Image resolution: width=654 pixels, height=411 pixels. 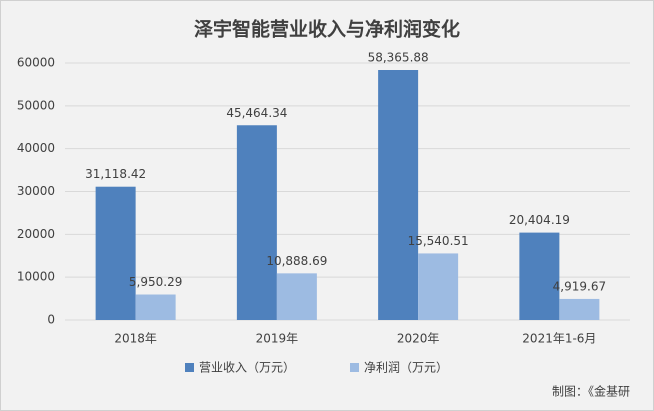 I want to click on legend-label: 营业收入（万元）, so click(x=247, y=368).